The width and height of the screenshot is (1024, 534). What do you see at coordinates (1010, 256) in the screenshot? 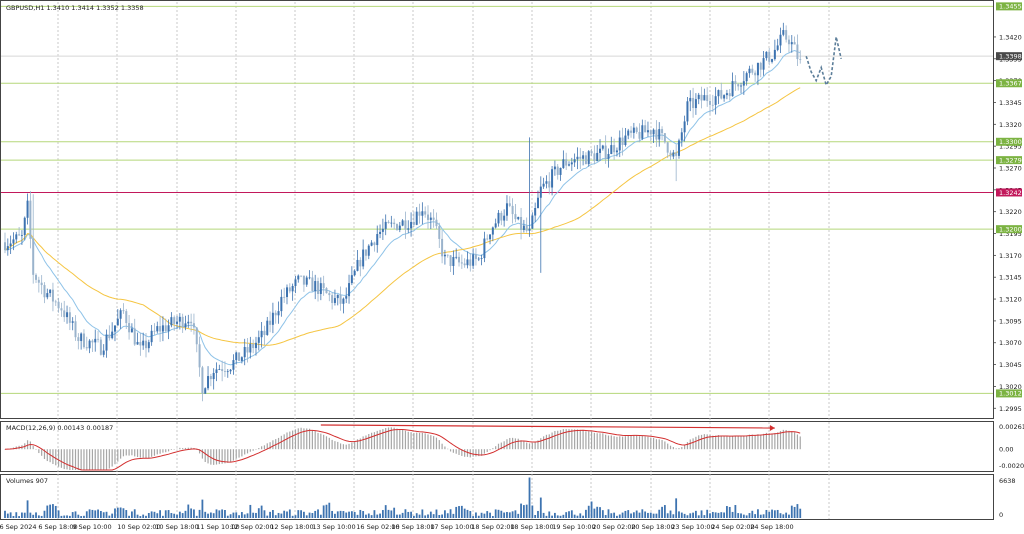
I see `price-tick-label: 1.3170` at bounding box center [1010, 256].